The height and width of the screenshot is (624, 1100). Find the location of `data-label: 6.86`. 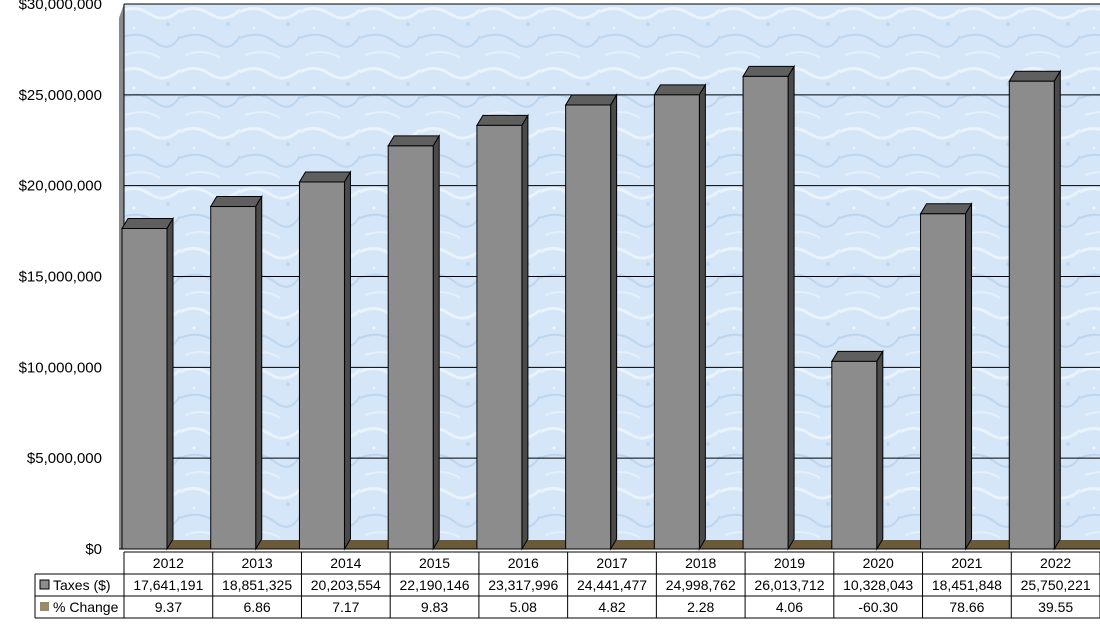

data-label: 6.86 is located at coordinates (256, 607).